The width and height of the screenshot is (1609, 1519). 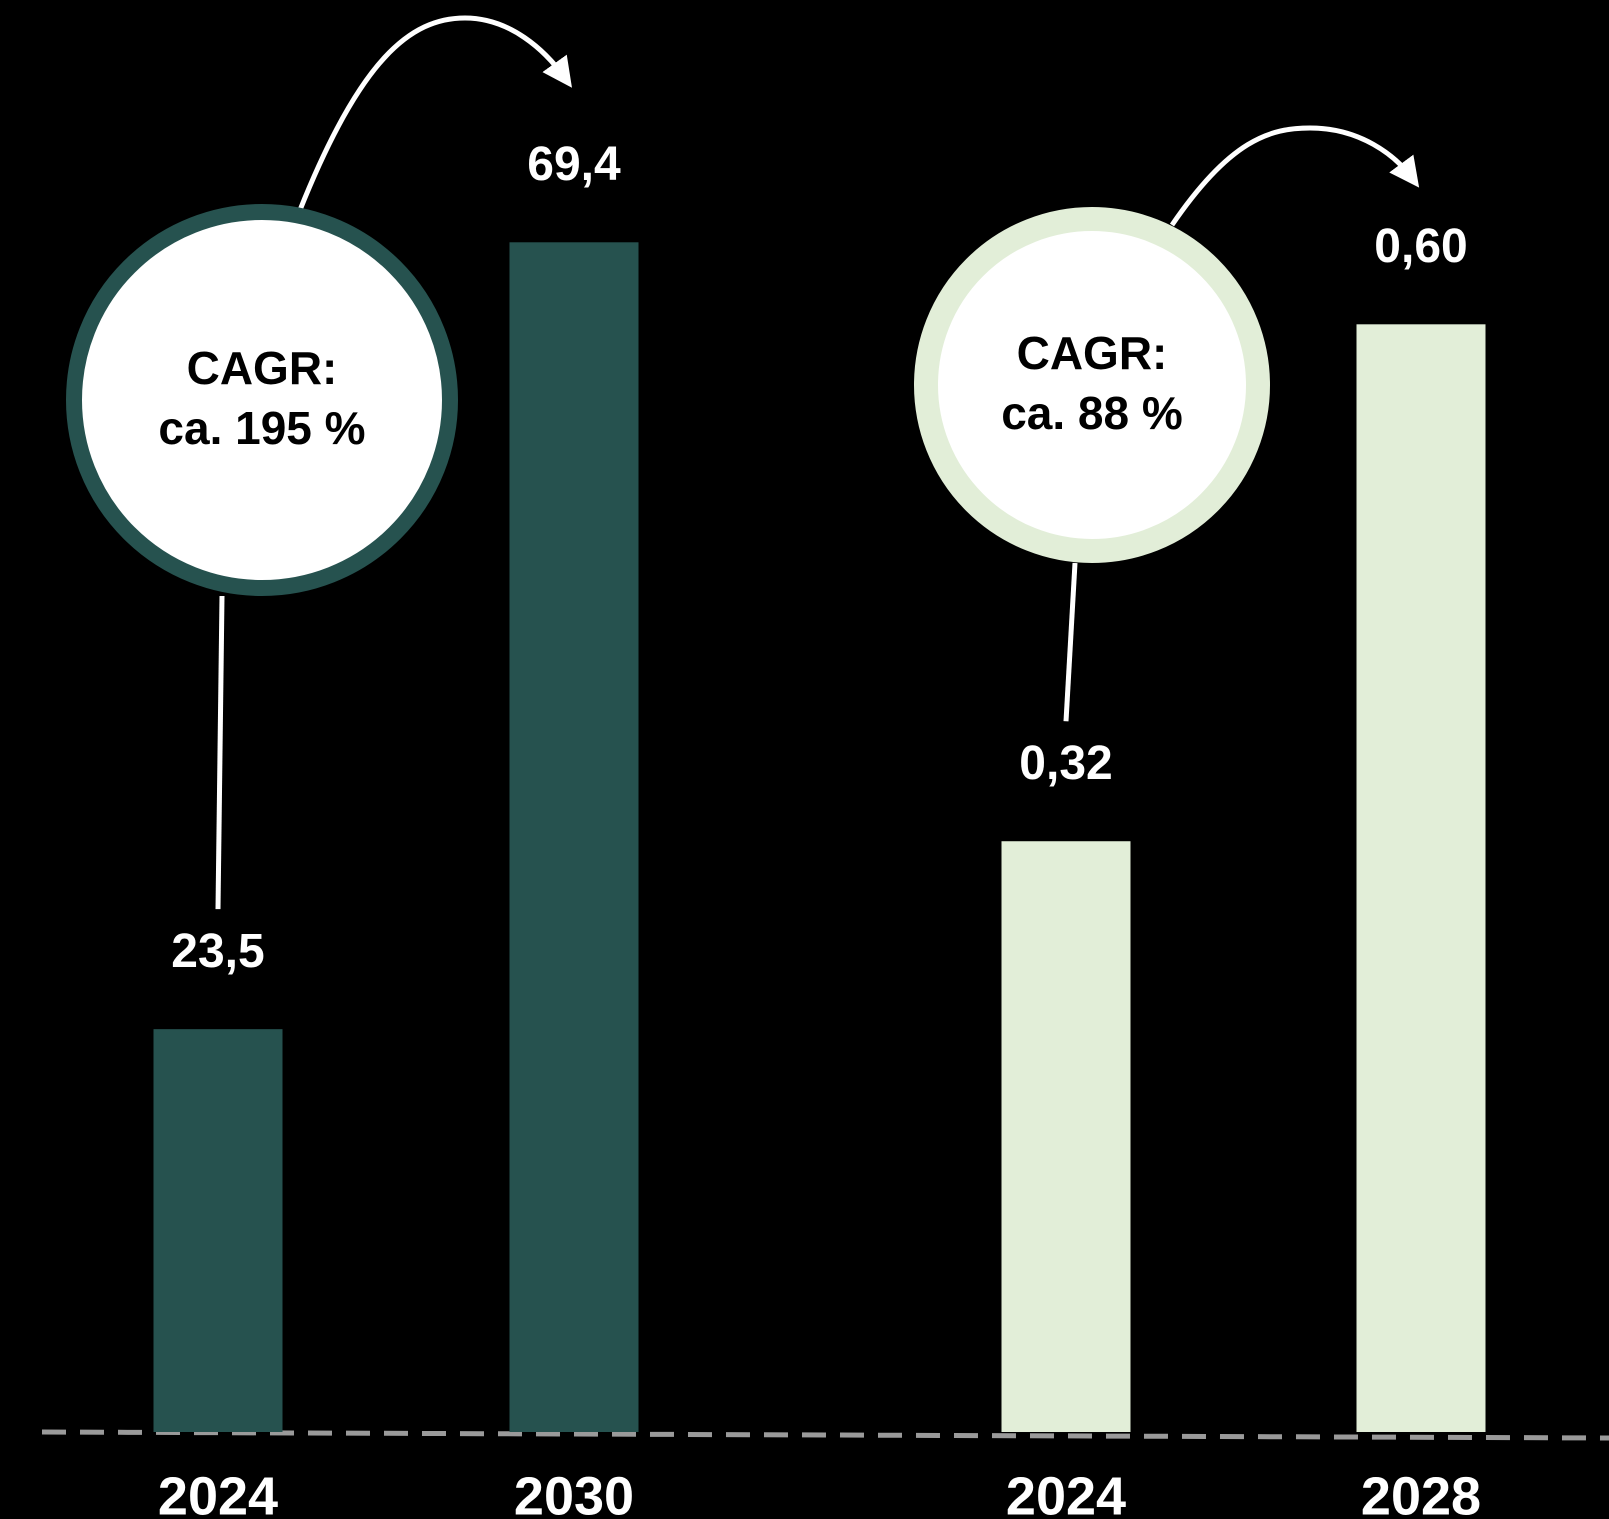 What do you see at coordinates (1420, 246) in the screenshot?
I see `value-label: 0,60` at bounding box center [1420, 246].